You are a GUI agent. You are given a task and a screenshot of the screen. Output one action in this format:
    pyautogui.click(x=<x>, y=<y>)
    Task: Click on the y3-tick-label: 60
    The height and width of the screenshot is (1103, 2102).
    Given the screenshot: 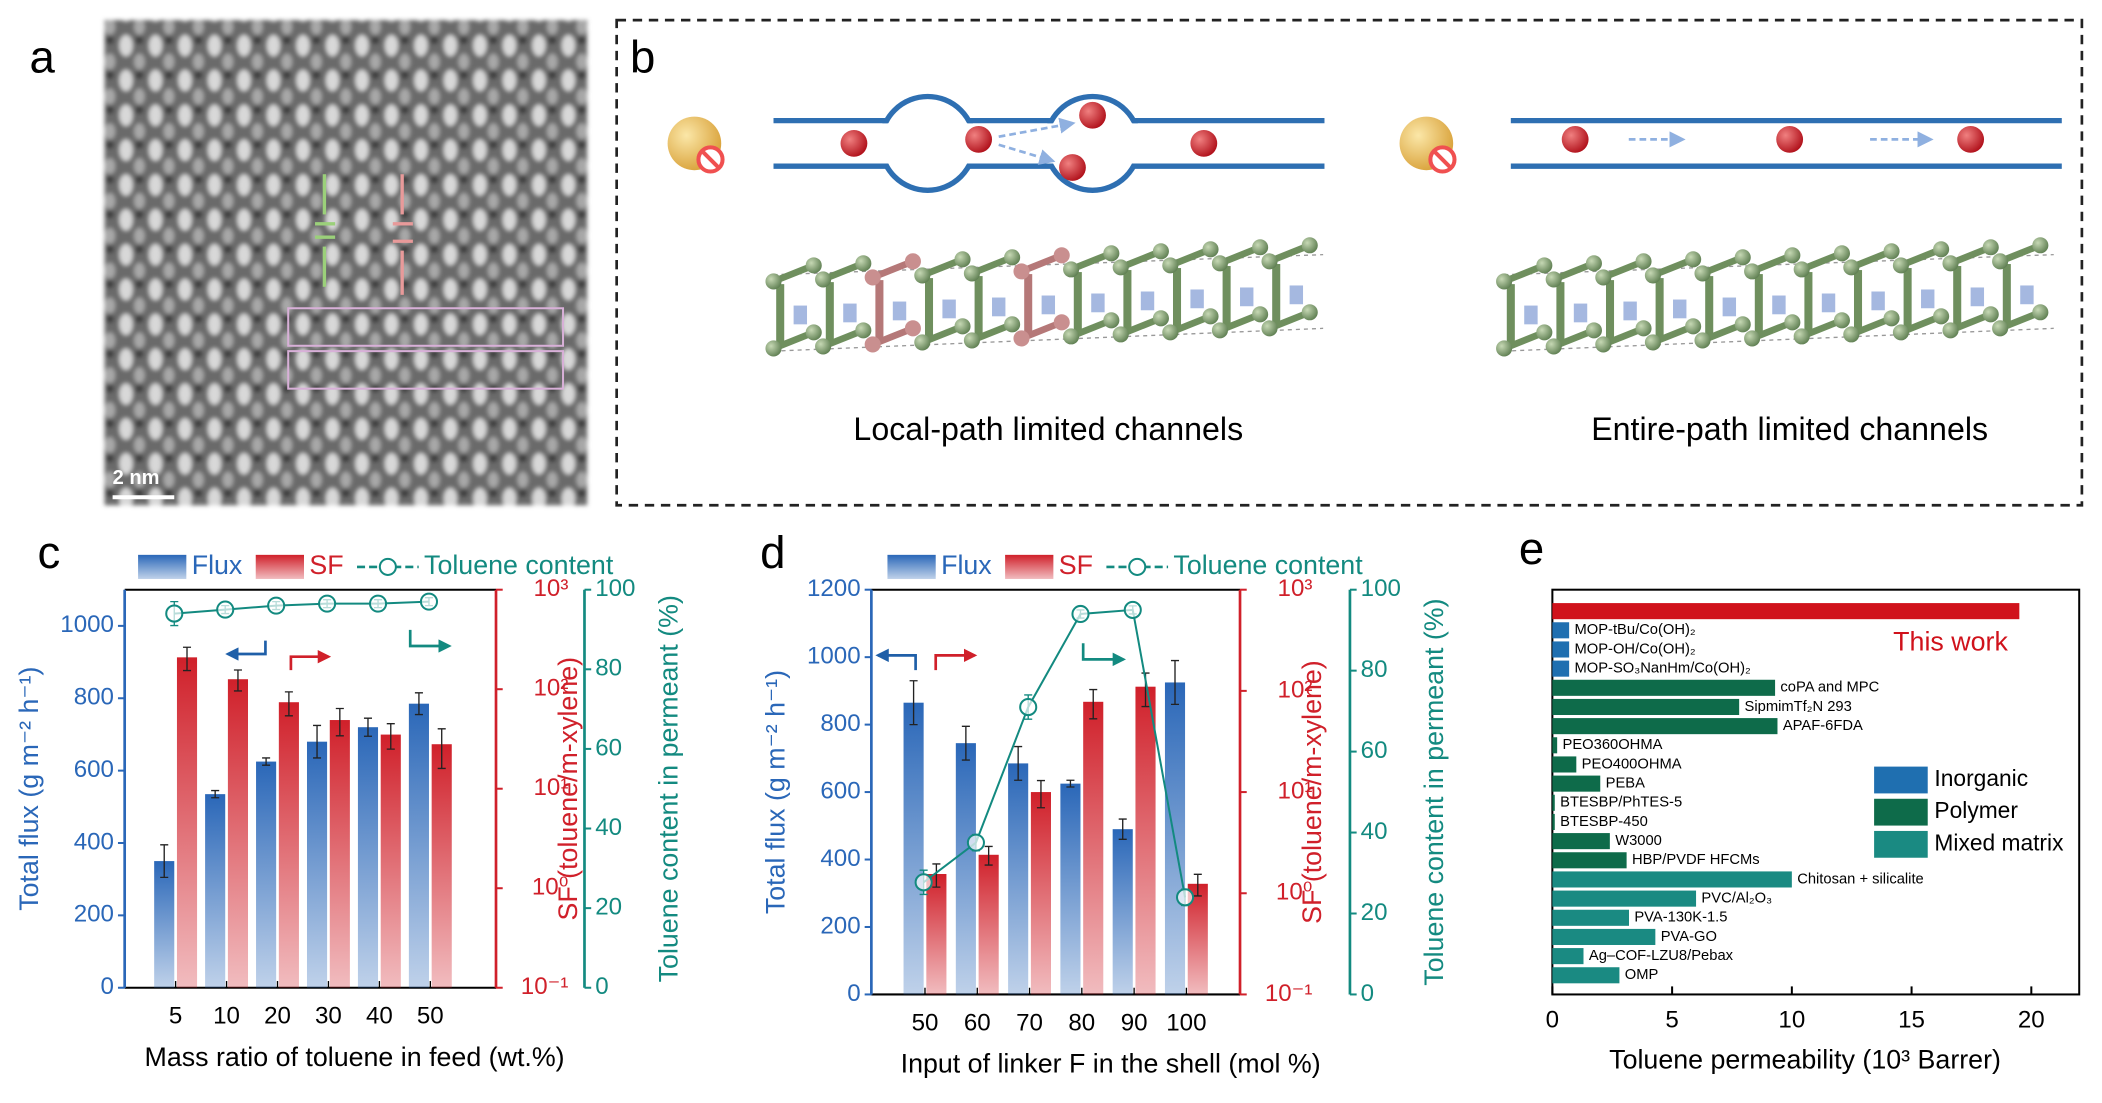 What is the action you would take?
    pyautogui.click(x=608, y=747)
    